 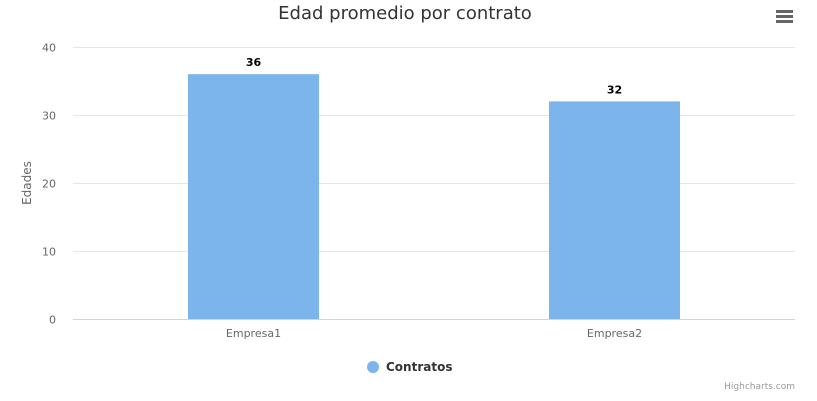 What do you see at coordinates (759, 387) in the screenshot?
I see `credits-link: Highcharts.com` at bounding box center [759, 387].